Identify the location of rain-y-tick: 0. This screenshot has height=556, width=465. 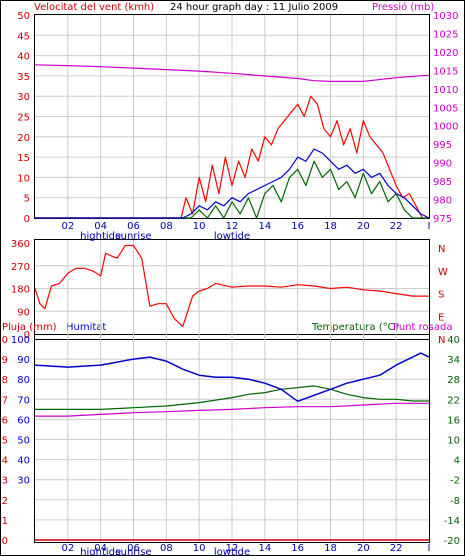
(5, 541).